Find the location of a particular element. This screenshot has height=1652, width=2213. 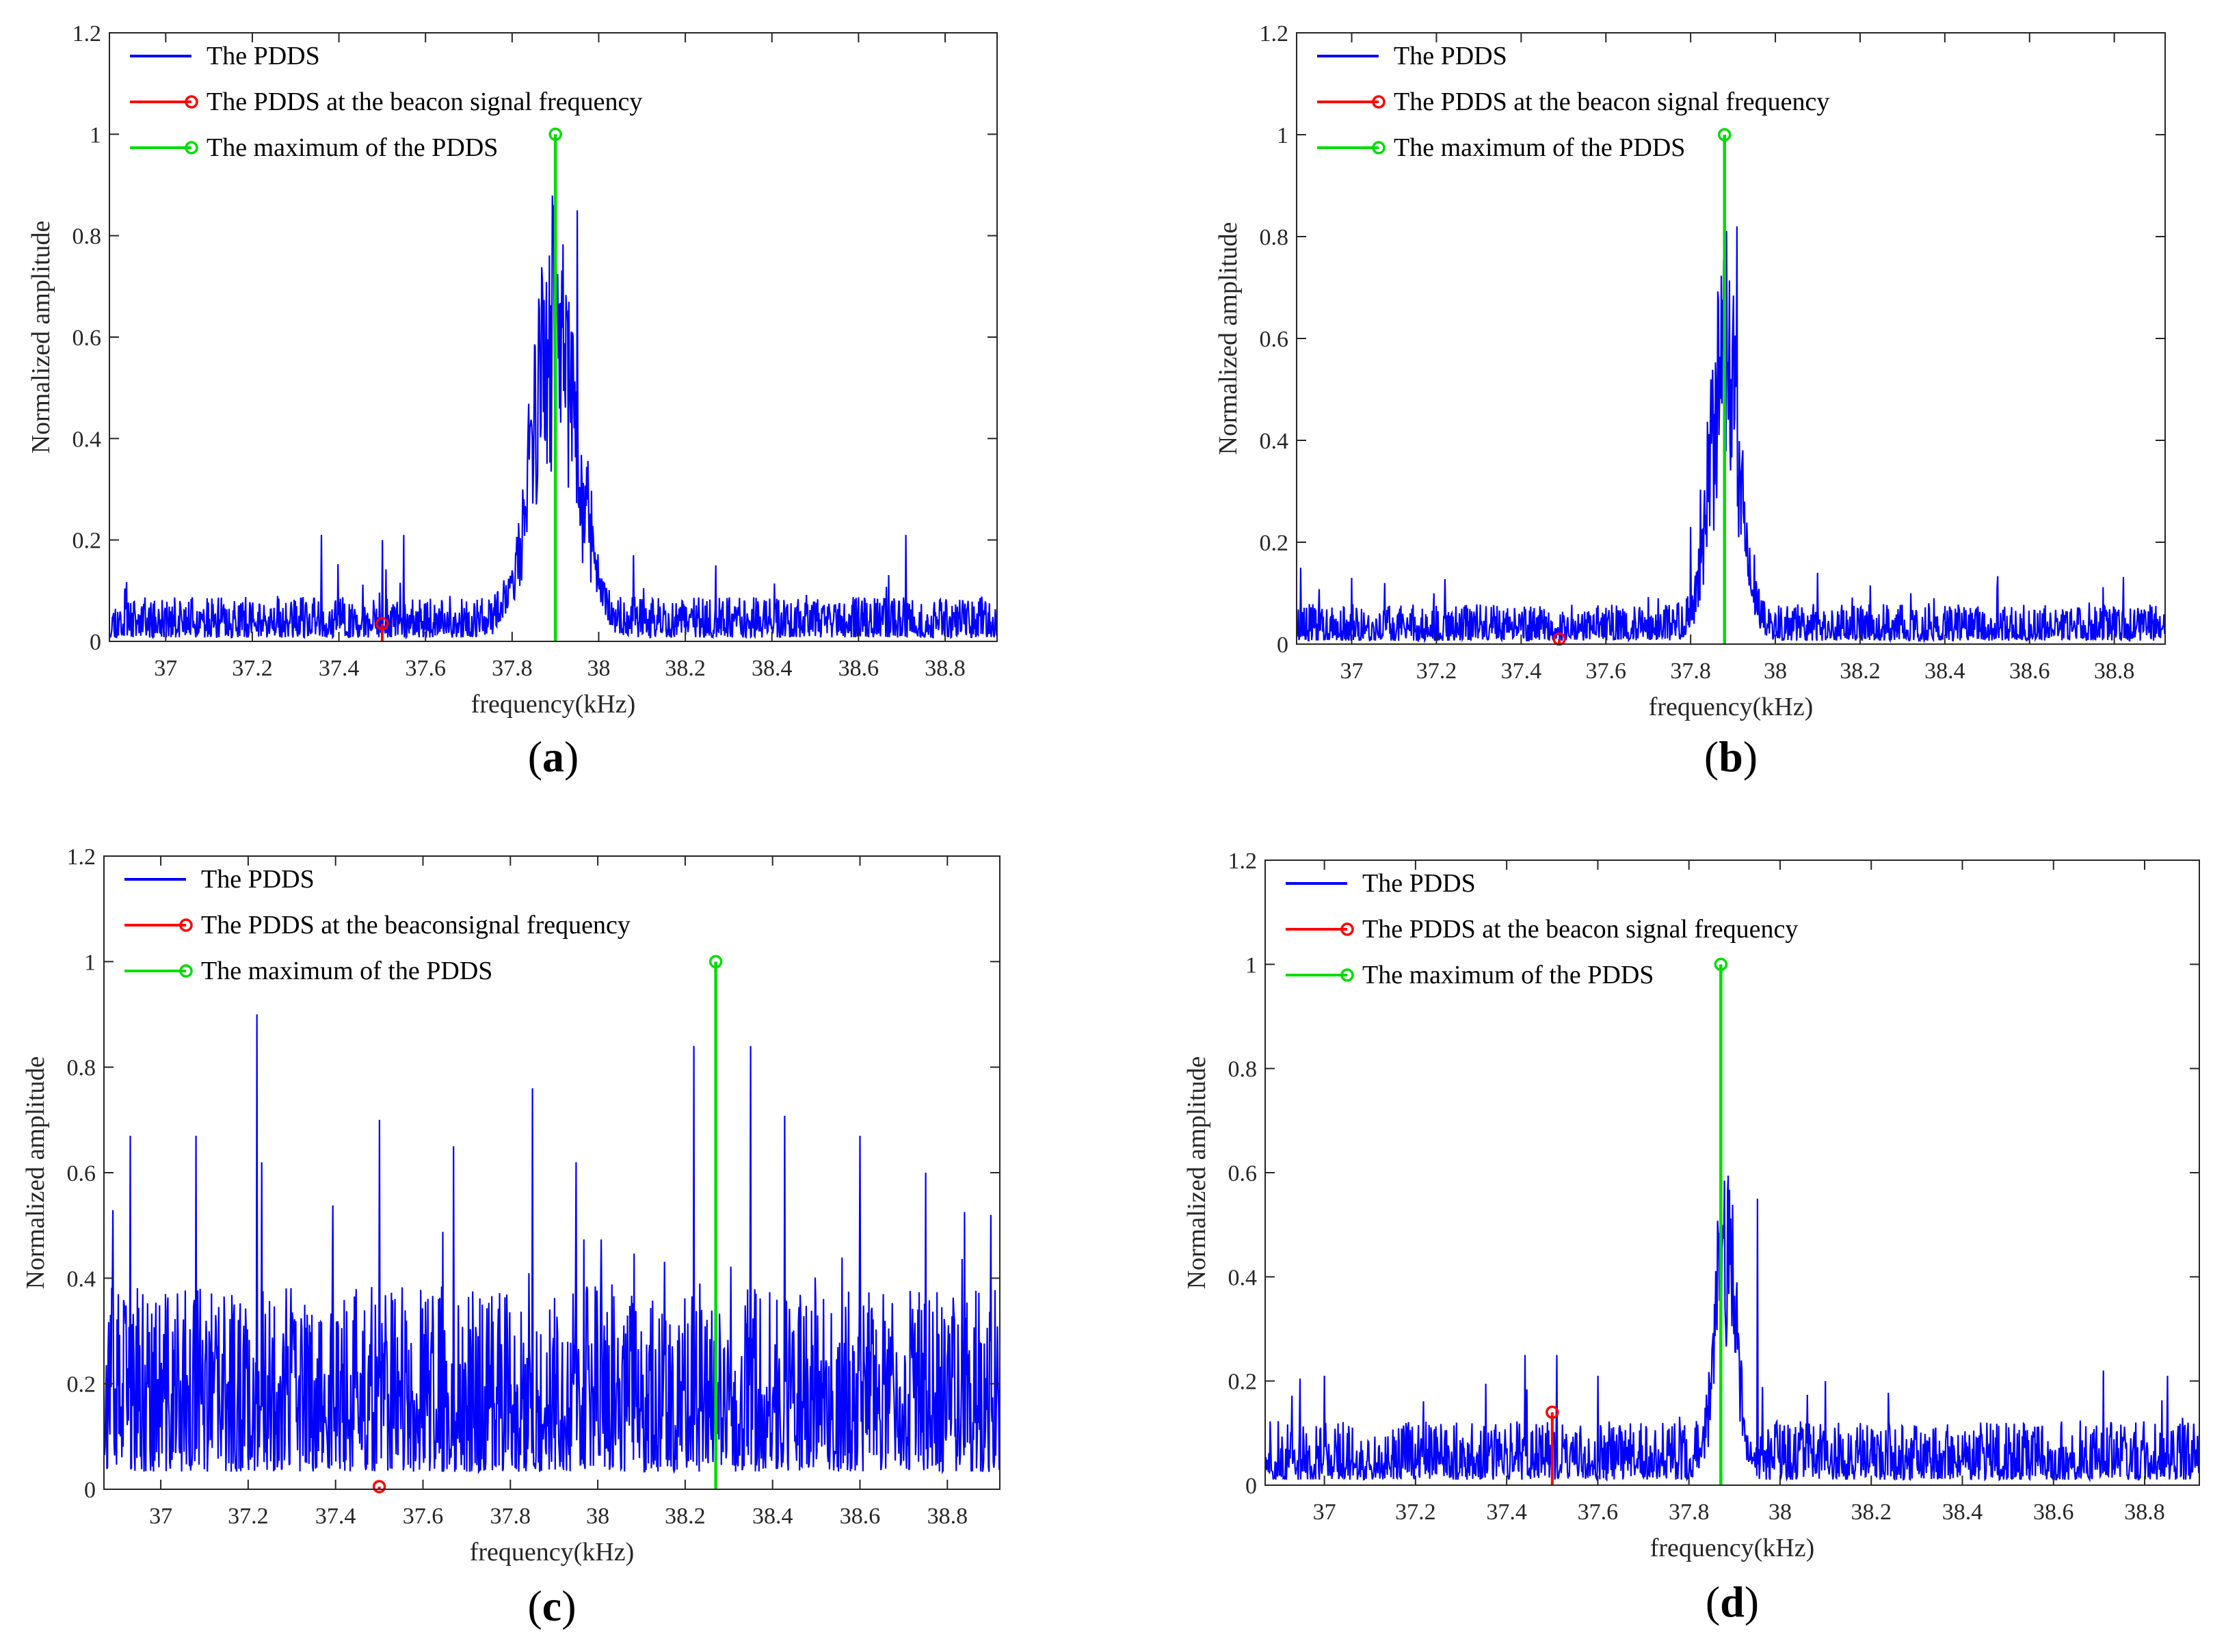

panel-caption: (d) is located at coordinates (1732, 1601).